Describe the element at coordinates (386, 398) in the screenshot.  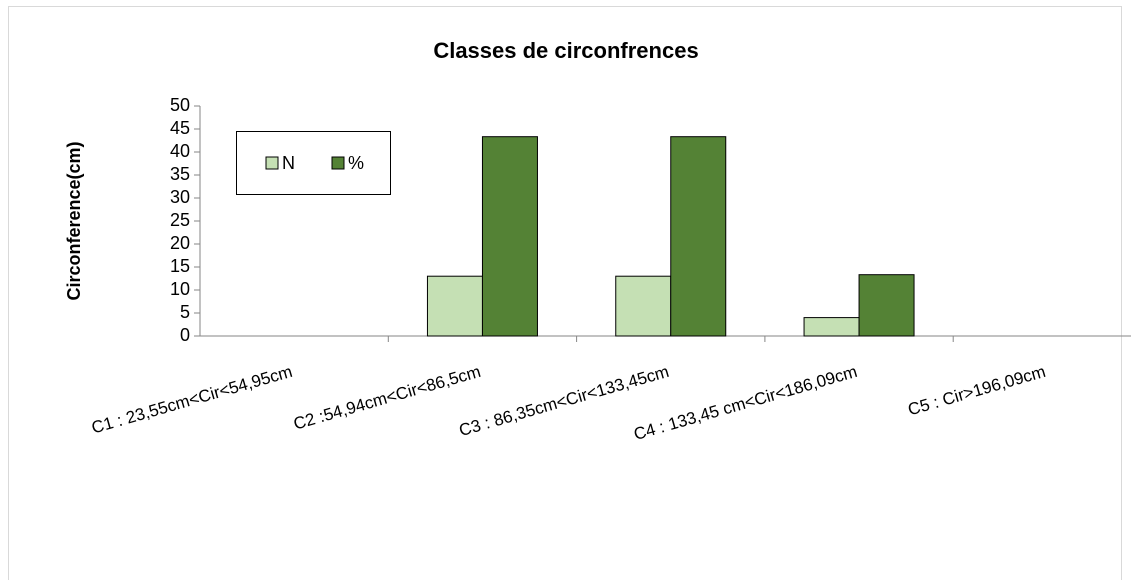
I see `x-tick-label: C2 :54,94cm<Cir<86,5cm` at that location.